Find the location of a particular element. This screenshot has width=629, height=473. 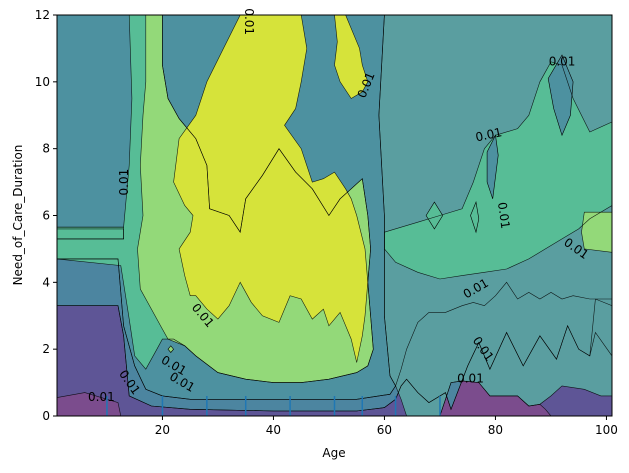

x-tick-label-2: 60 is located at coordinates (384, 430).